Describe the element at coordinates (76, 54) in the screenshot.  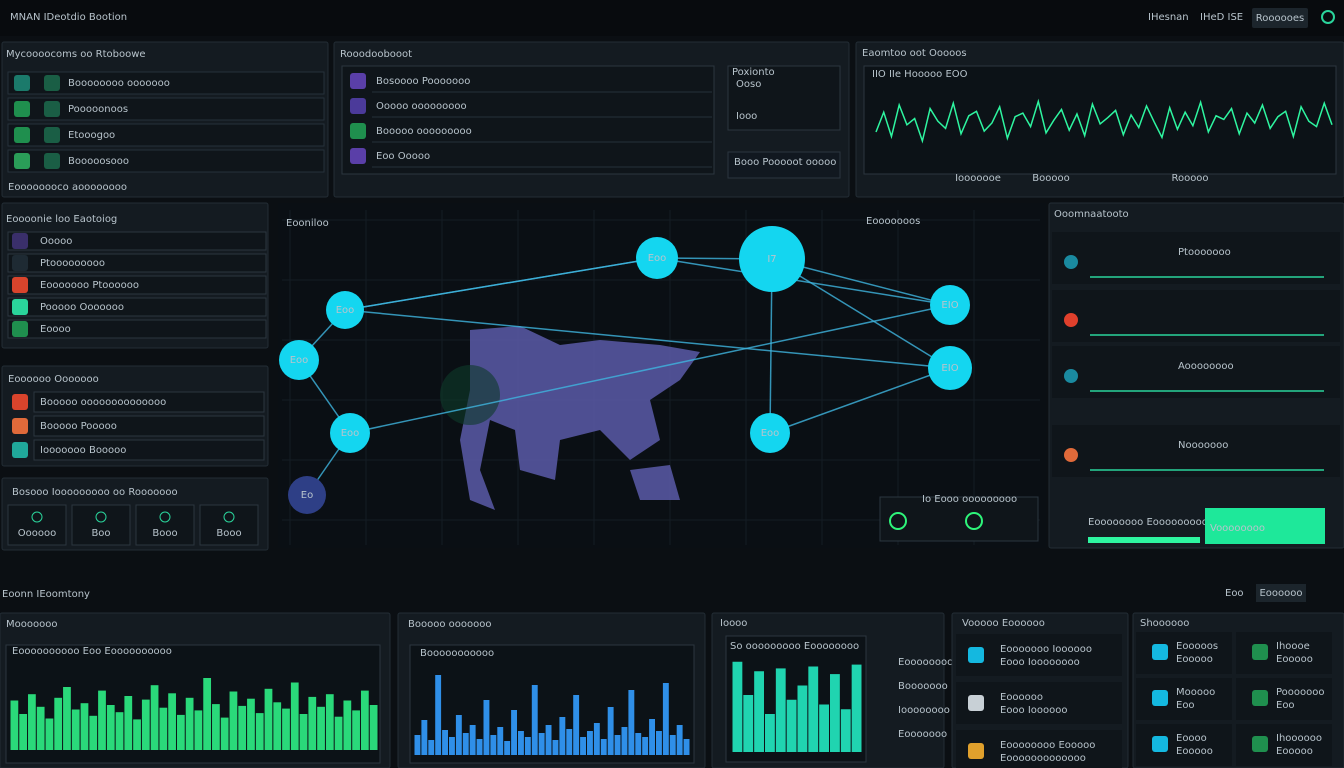
I see `panel-title: Mycoooocoms oo Rtoboowe` at that location.